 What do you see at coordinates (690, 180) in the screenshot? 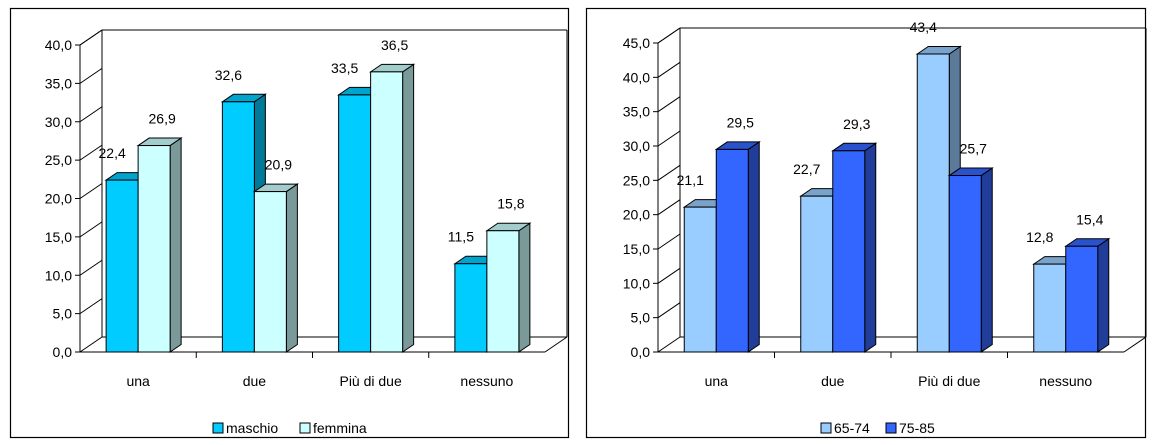
I see `data-label: 21,1` at bounding box center [690, 180].